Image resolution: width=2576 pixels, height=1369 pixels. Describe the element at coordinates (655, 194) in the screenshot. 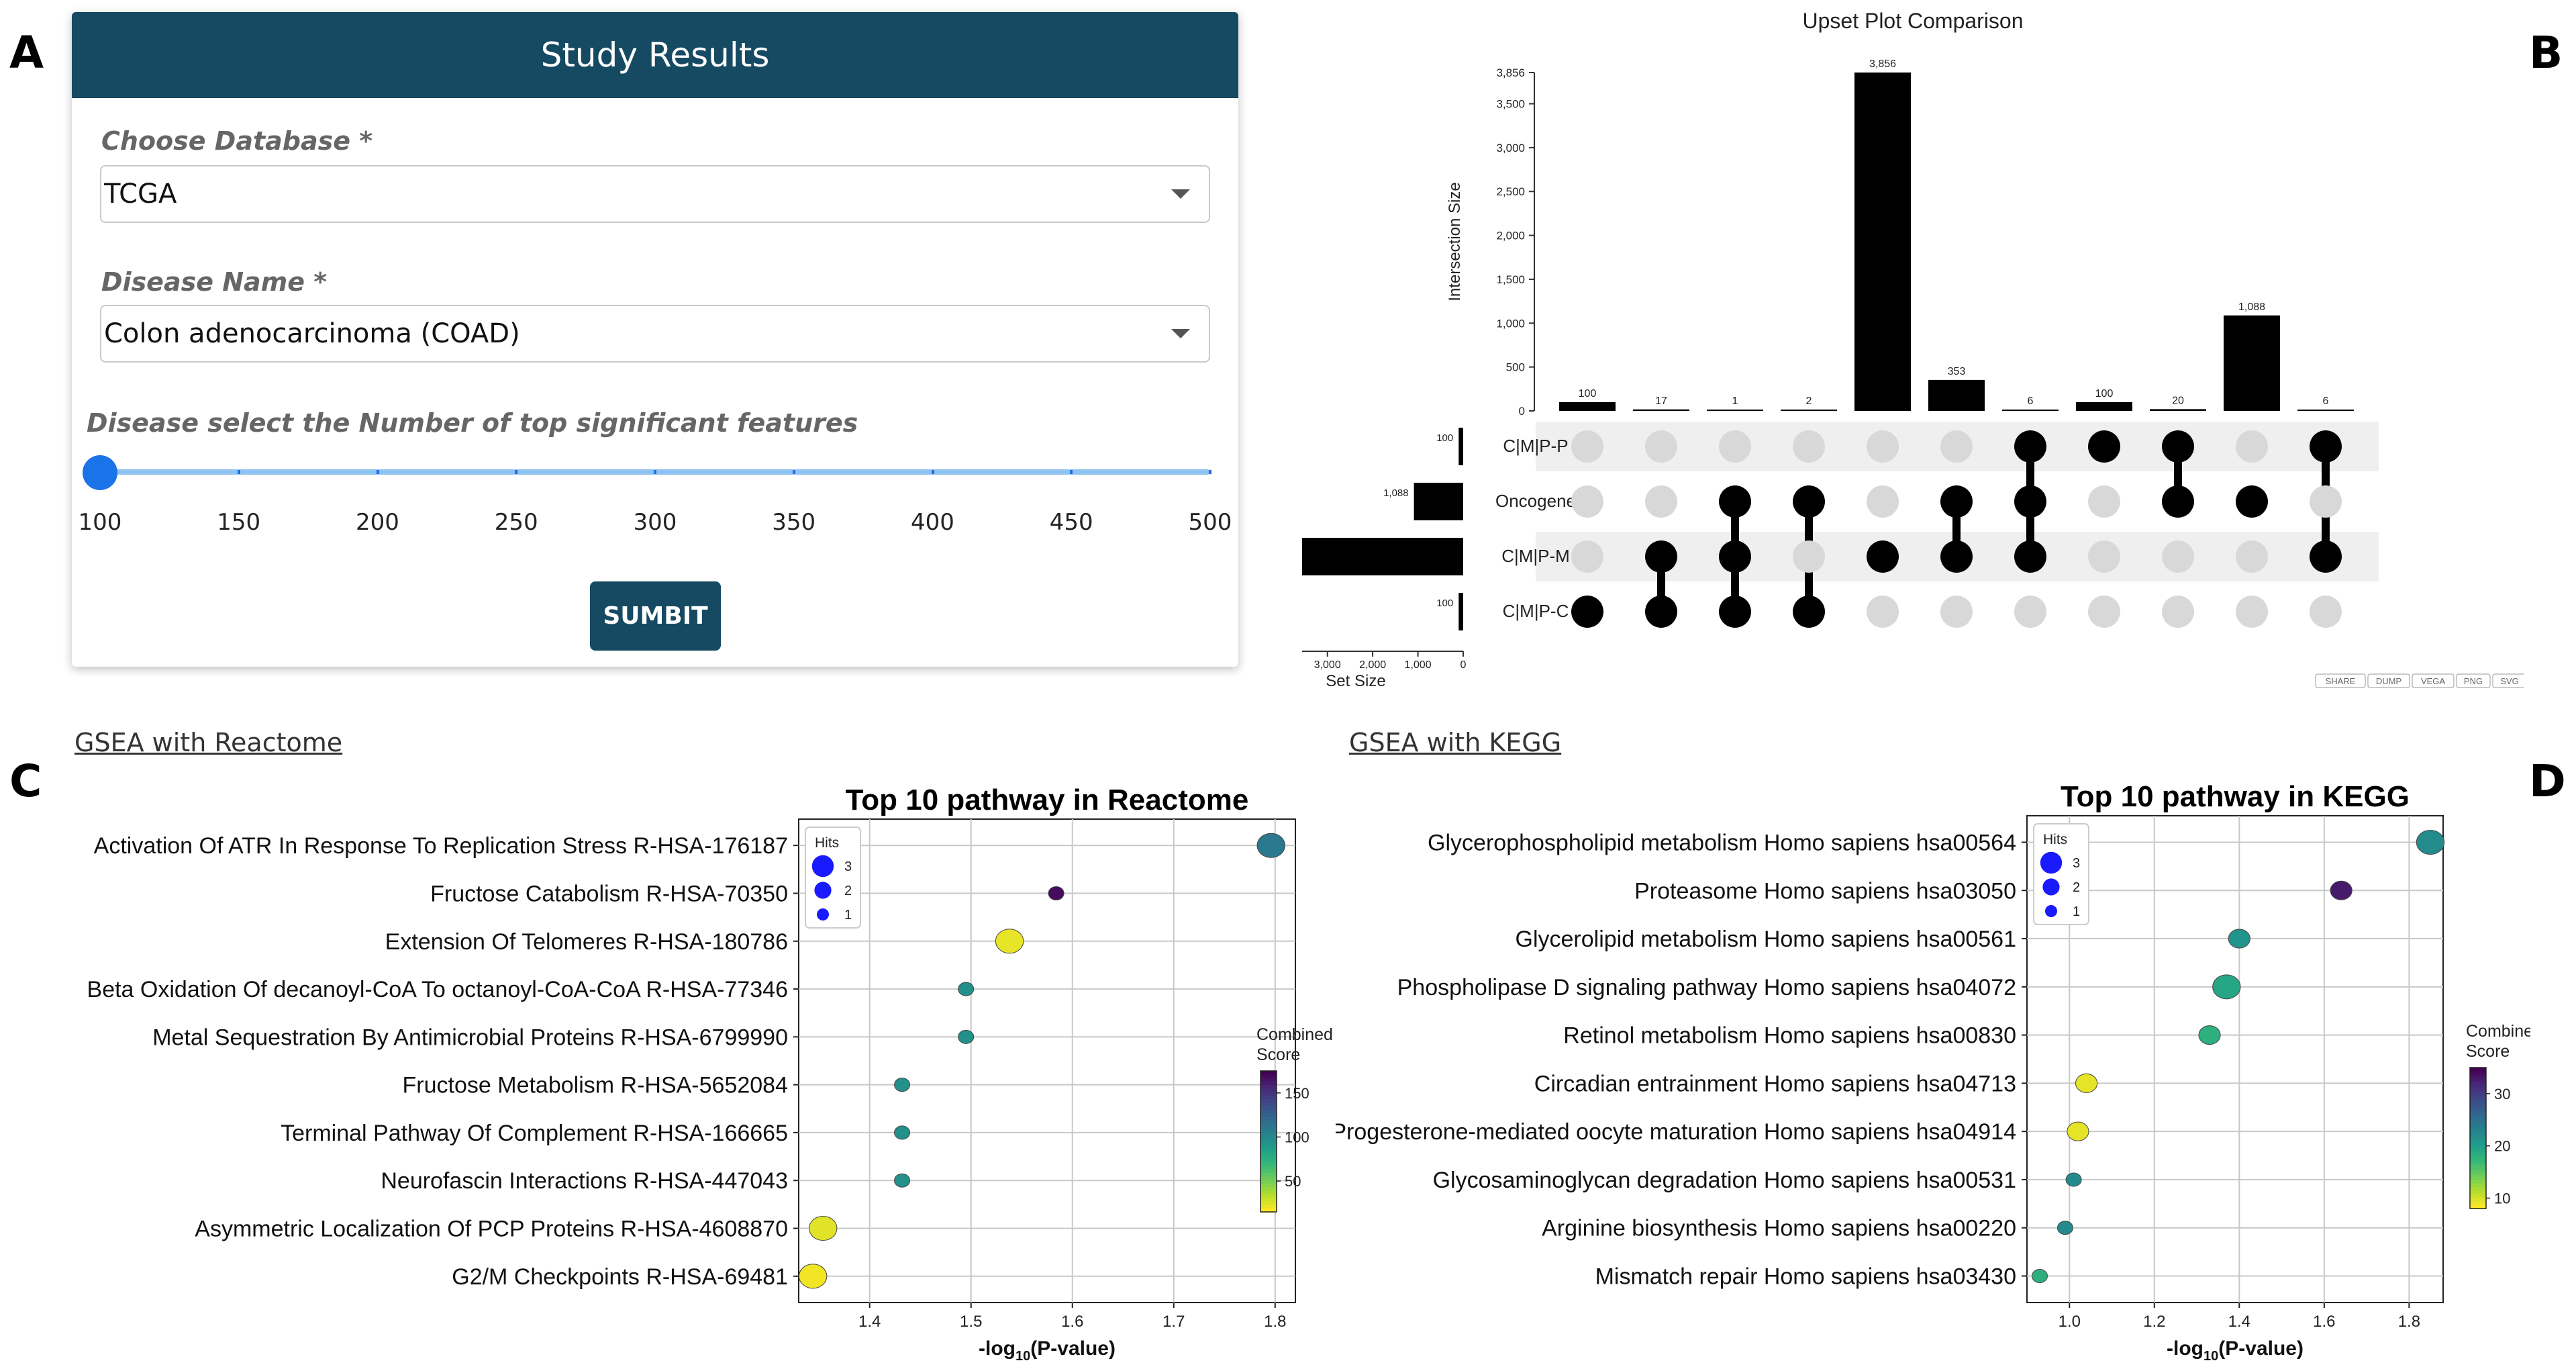

I see `database-select: TCGA` at that location.